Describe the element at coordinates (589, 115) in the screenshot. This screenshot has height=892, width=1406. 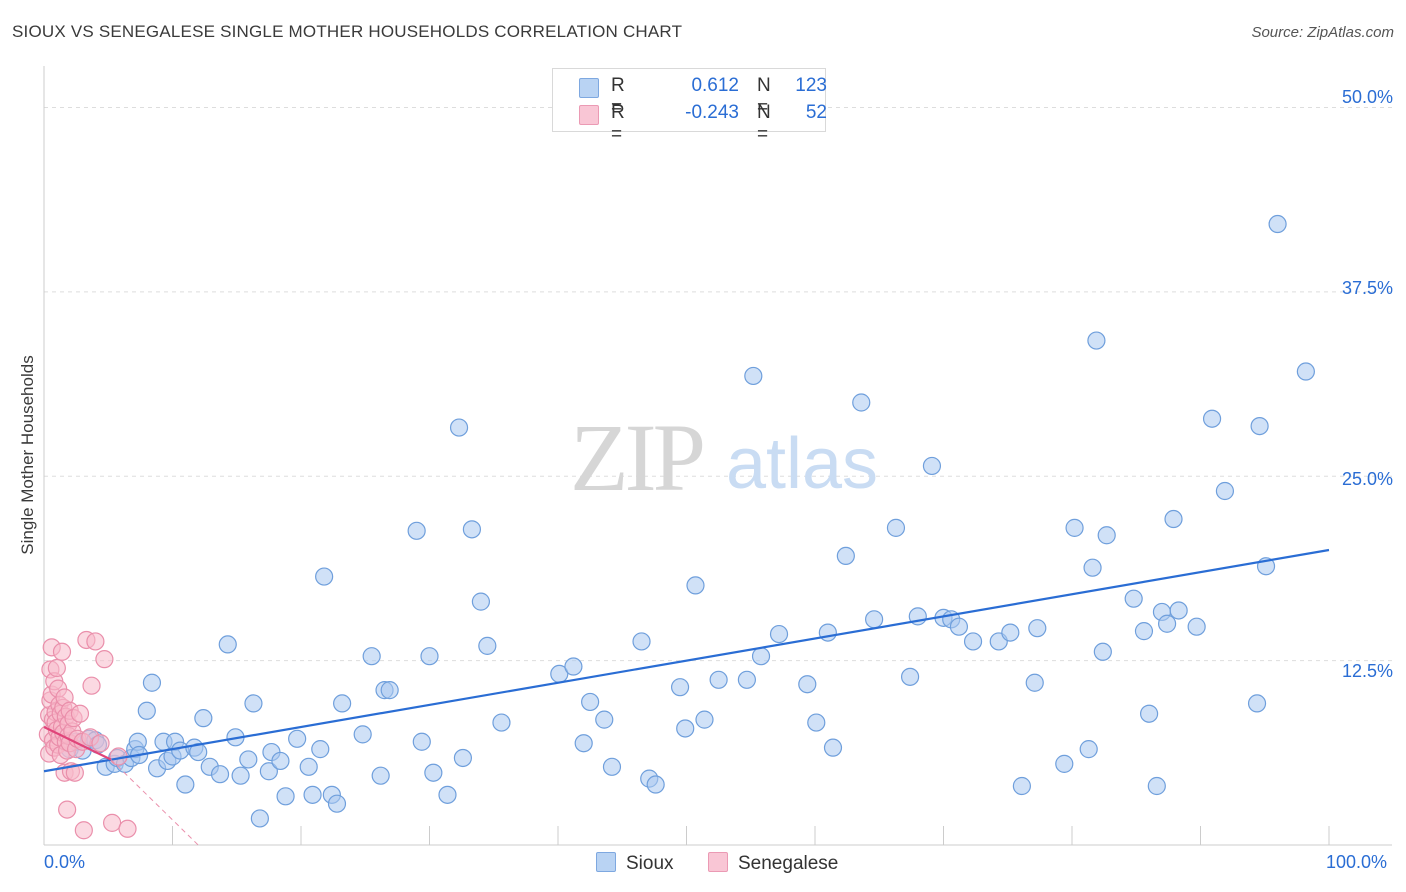
I see `senegalese-swatch` at that location.